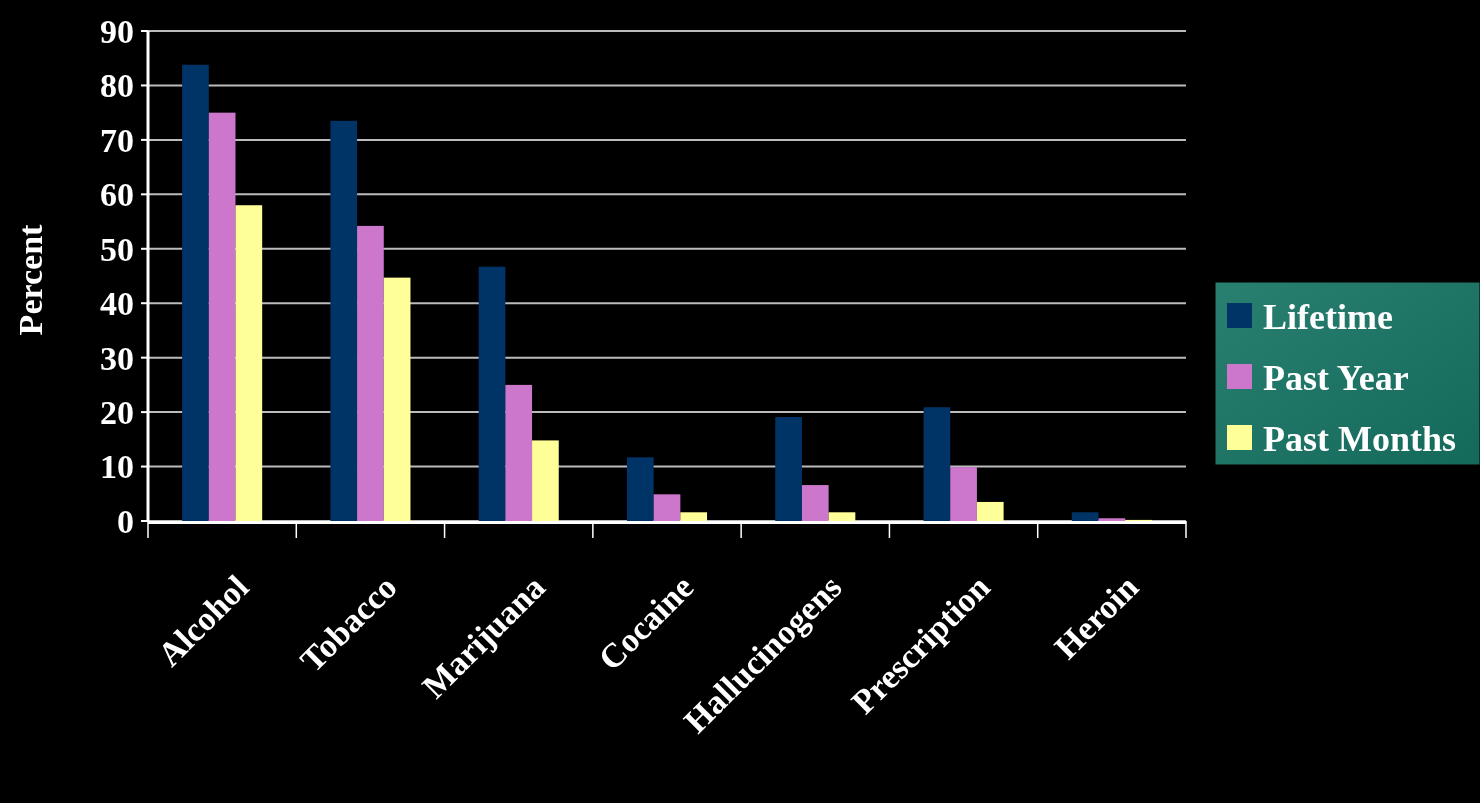 The width and height of the screenshot is (1480, 803). What do you see at coordinates (1360, 438) in the screenshot?
I see `legend-label: Past Months` at bounding box center [1360, 438].